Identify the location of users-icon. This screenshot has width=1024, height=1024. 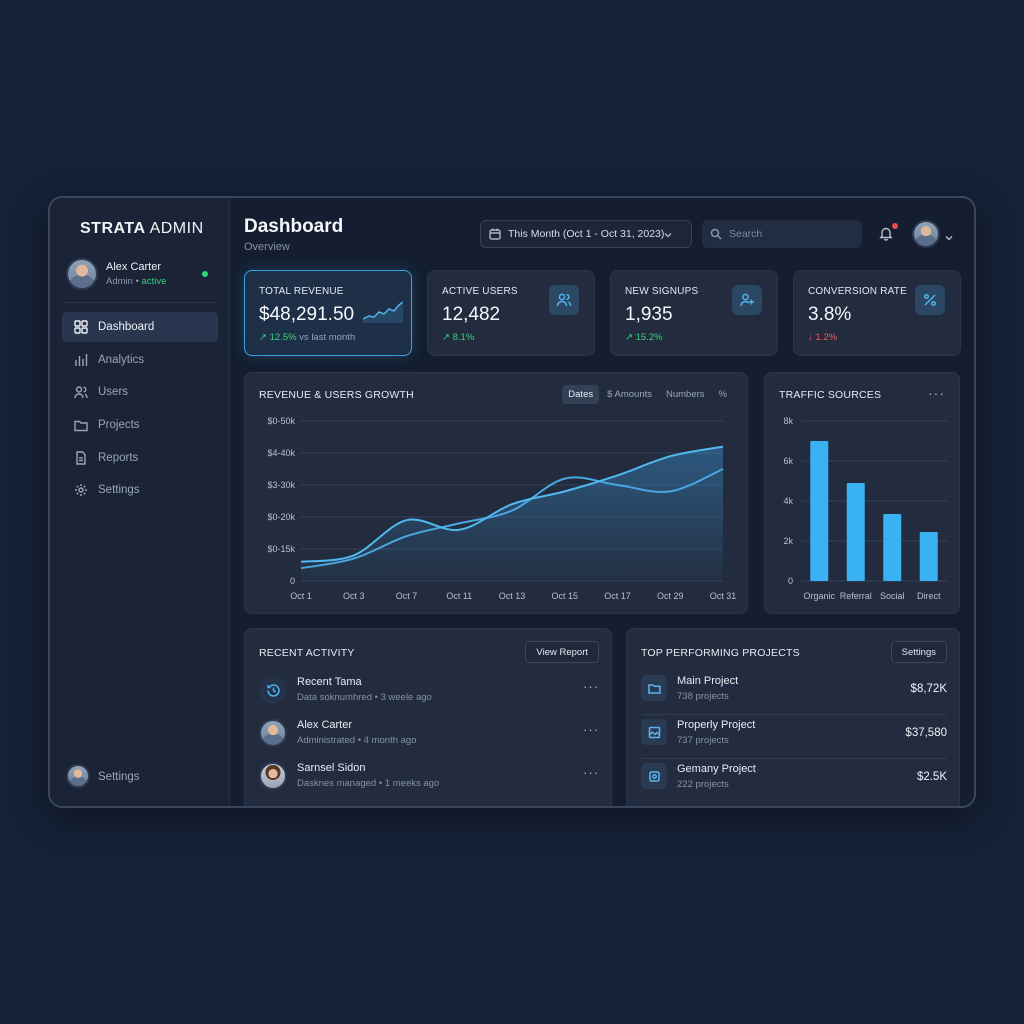
(81, 392).